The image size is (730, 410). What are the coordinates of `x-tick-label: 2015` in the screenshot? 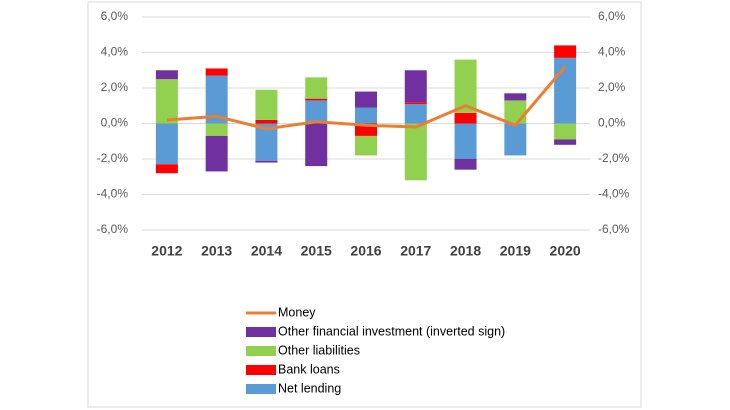 It's located at (316, 251).